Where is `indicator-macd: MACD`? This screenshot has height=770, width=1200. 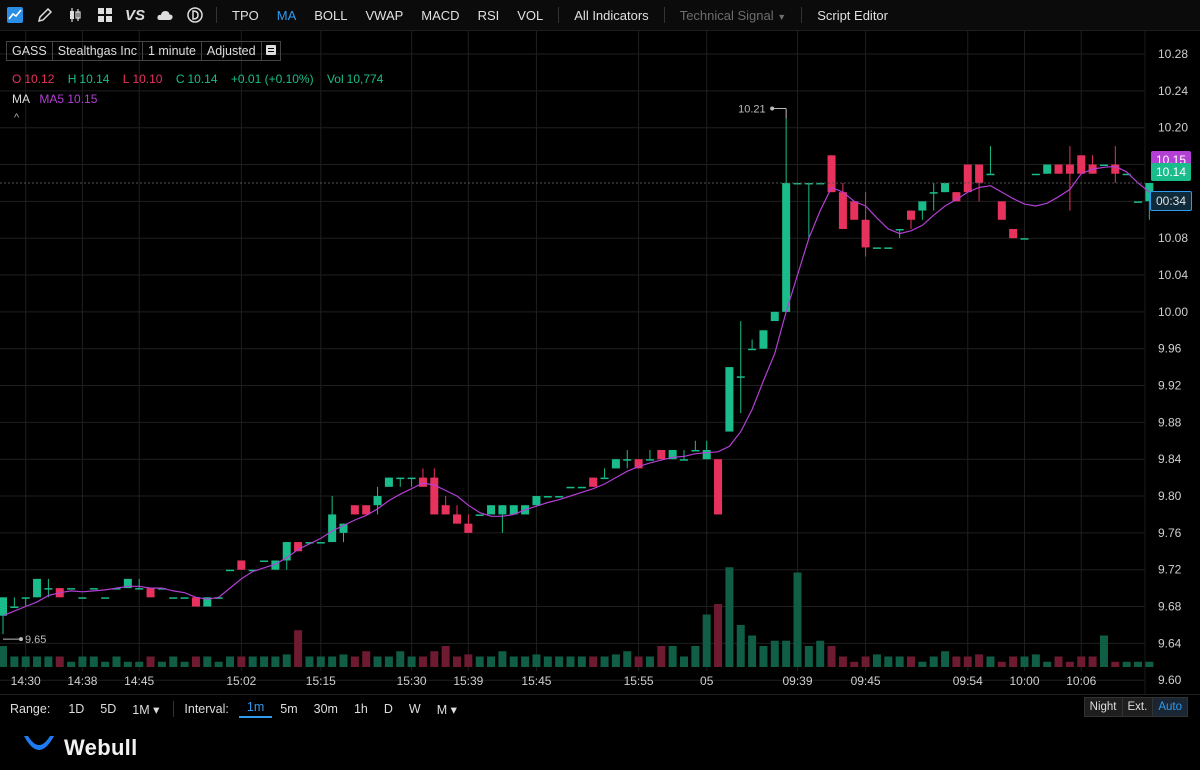 indicator-macd: MACD is located at coordinates (440, 15).